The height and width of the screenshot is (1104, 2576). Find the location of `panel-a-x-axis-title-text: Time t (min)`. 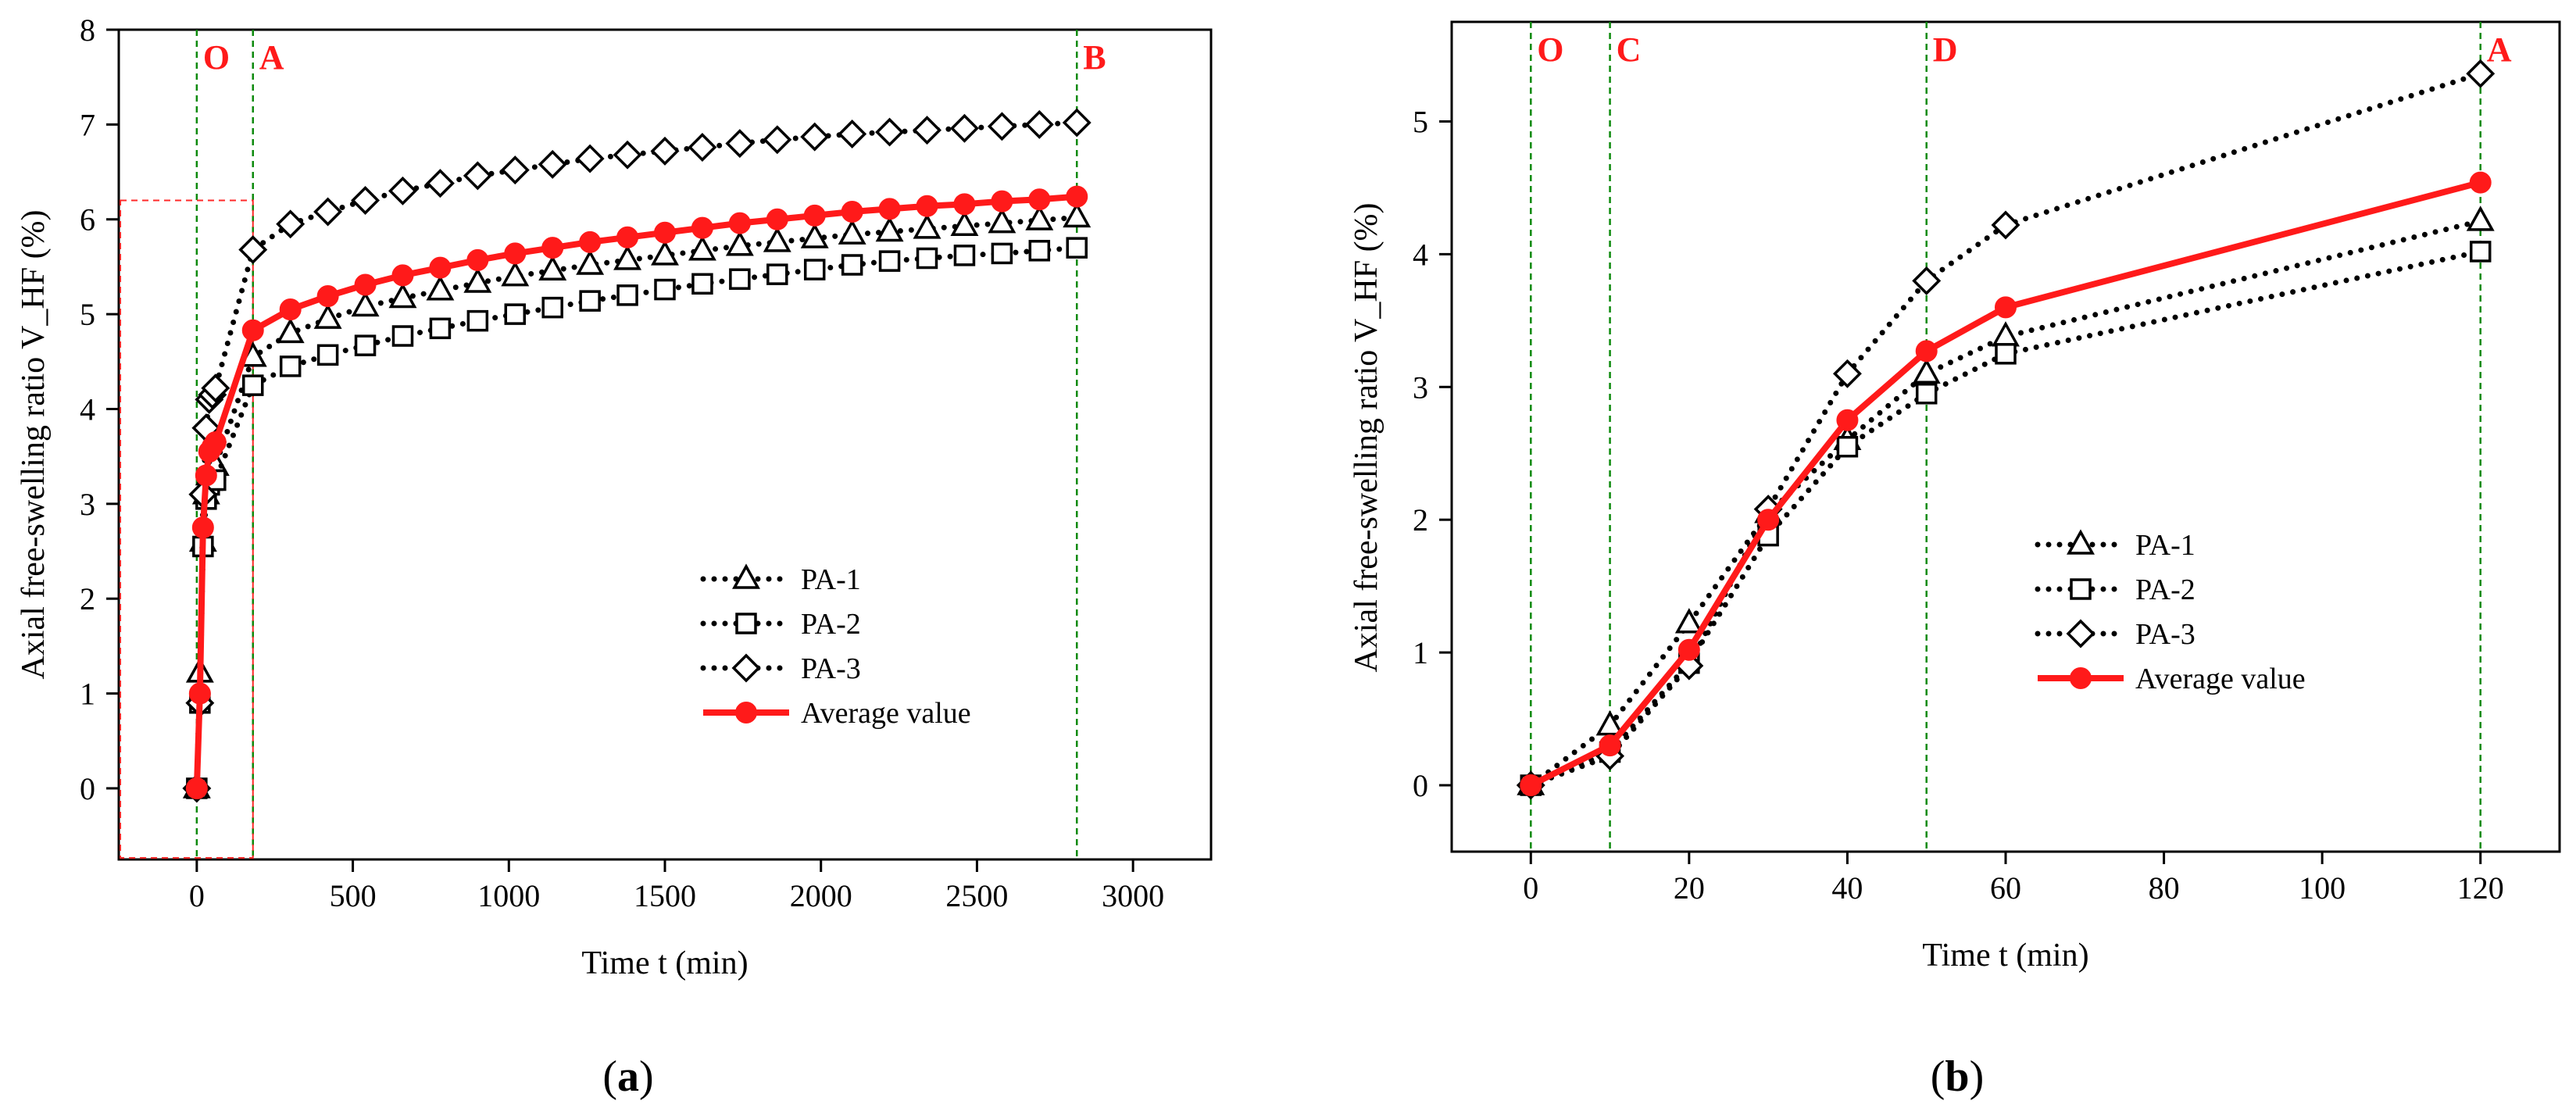

panel-a-x-axis-title-text: Time t (min) is located at coordinates (665, 963).